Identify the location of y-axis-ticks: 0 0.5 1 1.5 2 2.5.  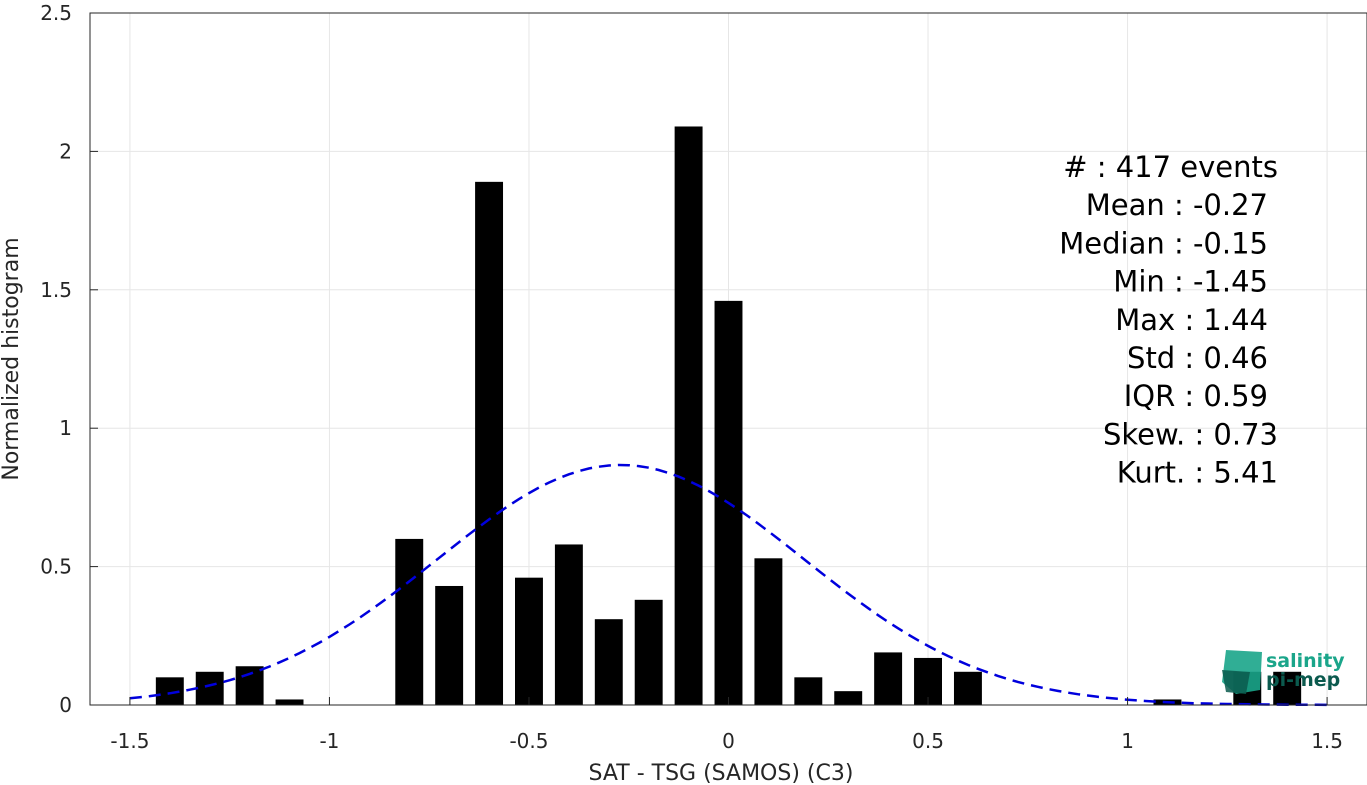
(69, 359).